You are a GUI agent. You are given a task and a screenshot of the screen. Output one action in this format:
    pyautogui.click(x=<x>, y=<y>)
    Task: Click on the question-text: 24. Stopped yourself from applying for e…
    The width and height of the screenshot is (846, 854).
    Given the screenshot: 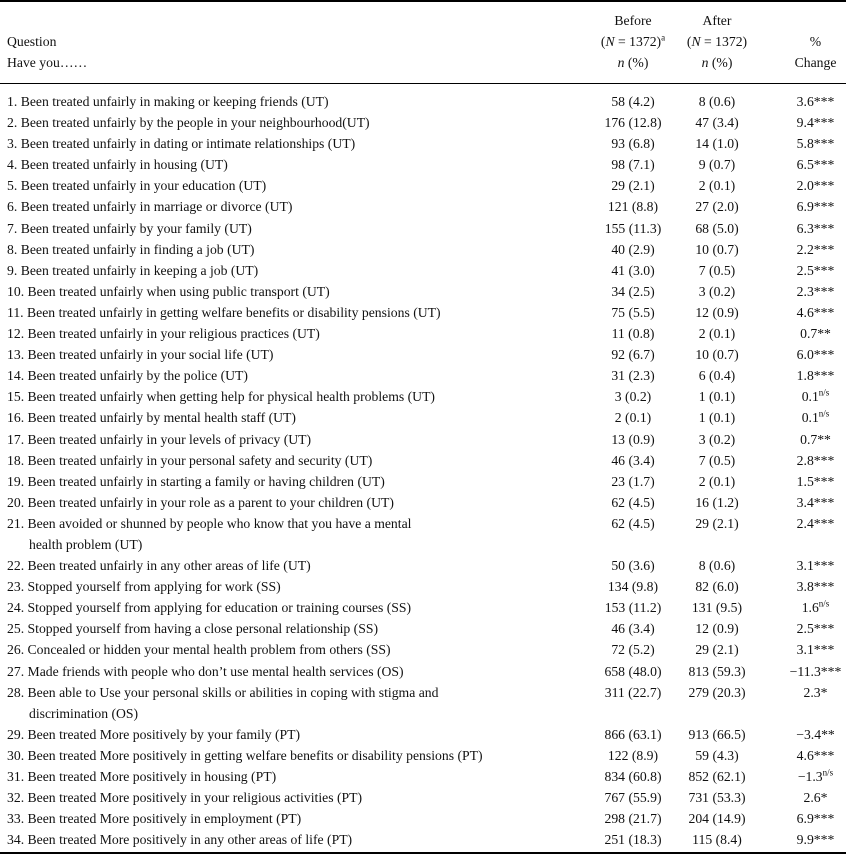 What is the action you would take?
    pyautogui.click(x=209, y=608)
    